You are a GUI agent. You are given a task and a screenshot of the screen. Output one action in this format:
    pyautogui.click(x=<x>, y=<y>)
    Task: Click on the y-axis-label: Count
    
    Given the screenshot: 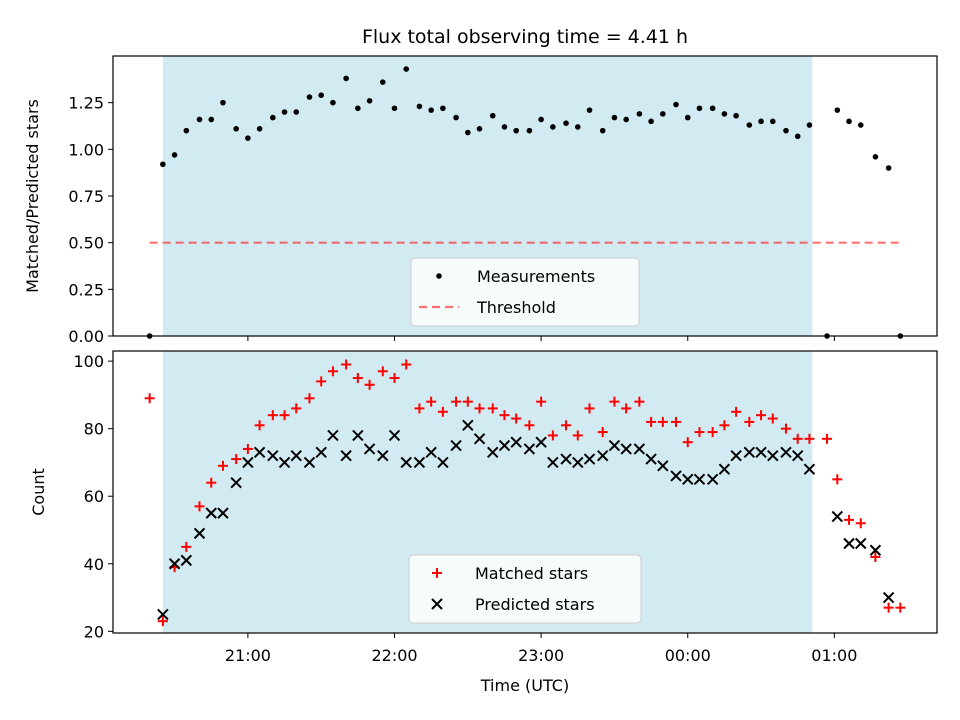 What is the action you would take?
    pyautogui.click(x=38, y=492)
    